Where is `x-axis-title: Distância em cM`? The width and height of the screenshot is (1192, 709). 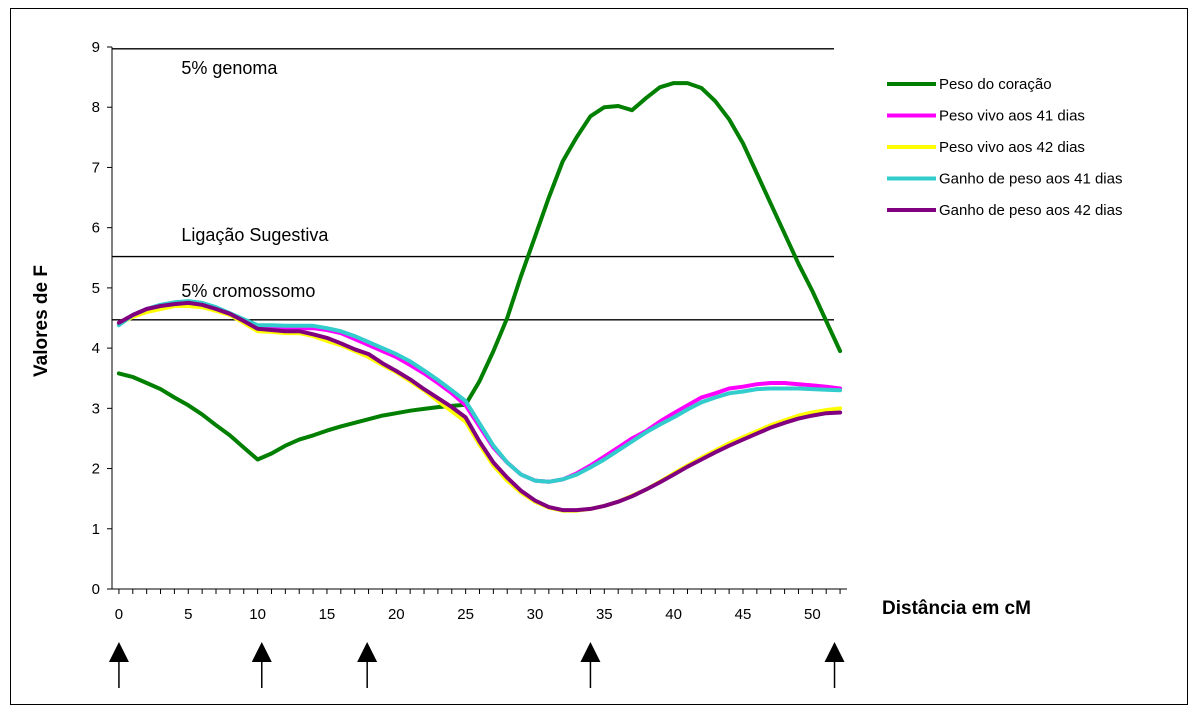 x-axis-title: Distância em cM is located at coordinates (956, 608).